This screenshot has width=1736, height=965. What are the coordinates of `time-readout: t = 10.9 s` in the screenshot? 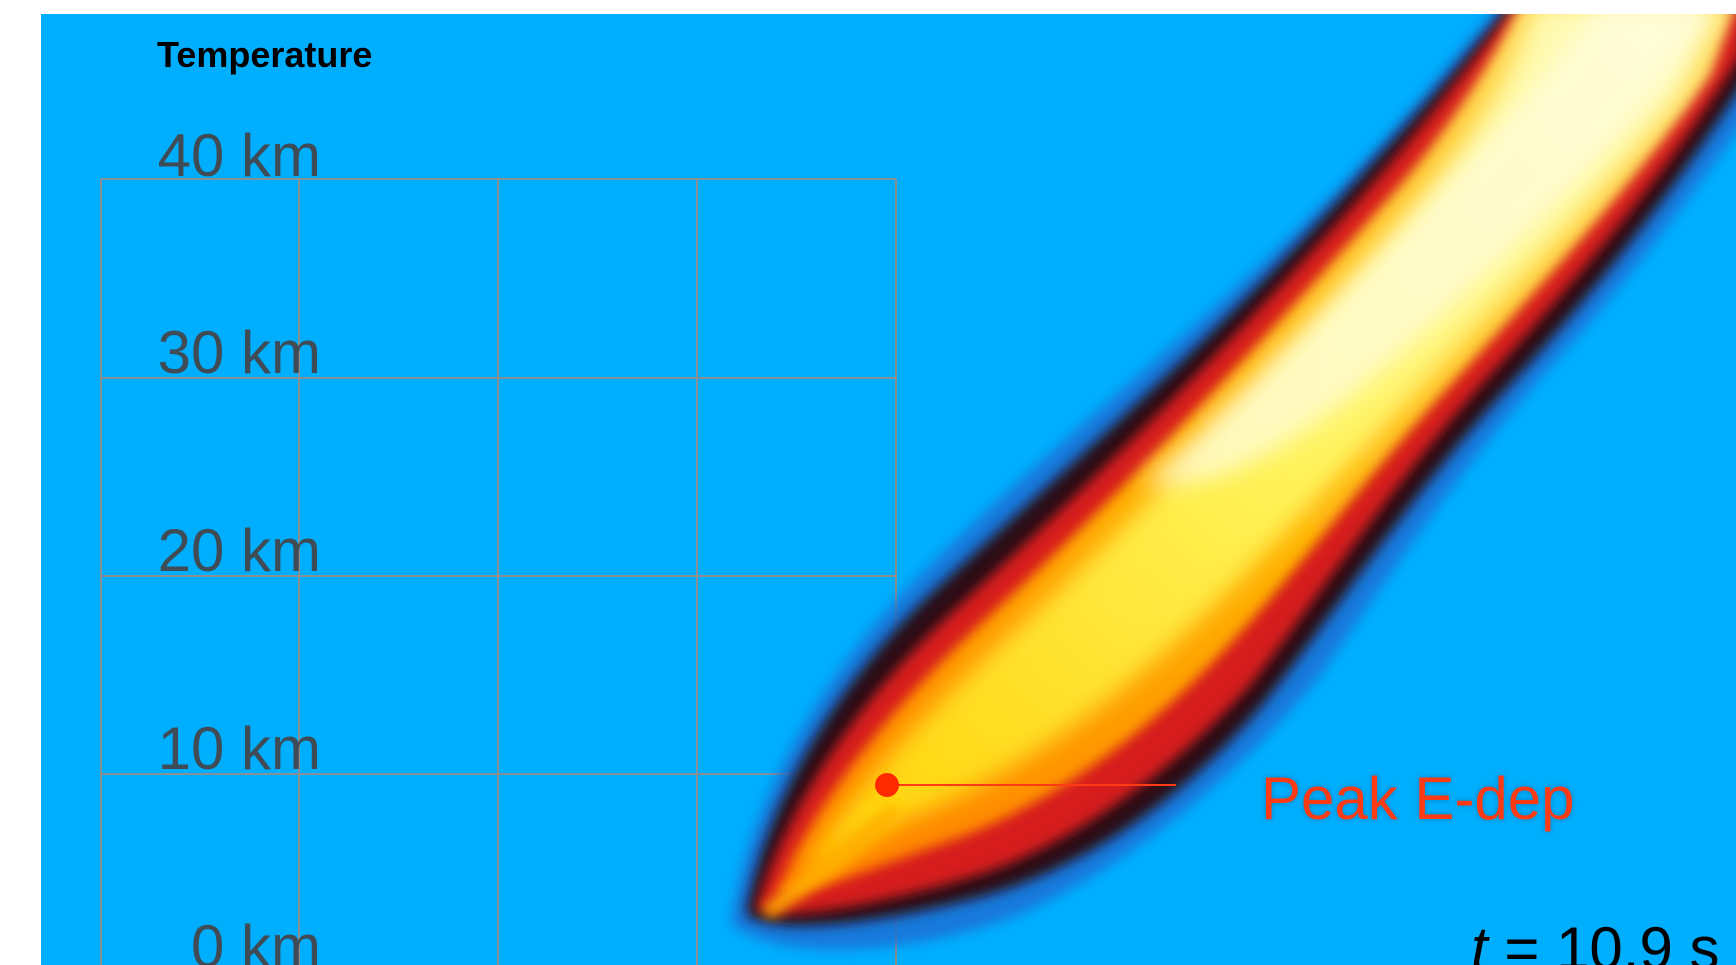 It's located at (1595, 940).